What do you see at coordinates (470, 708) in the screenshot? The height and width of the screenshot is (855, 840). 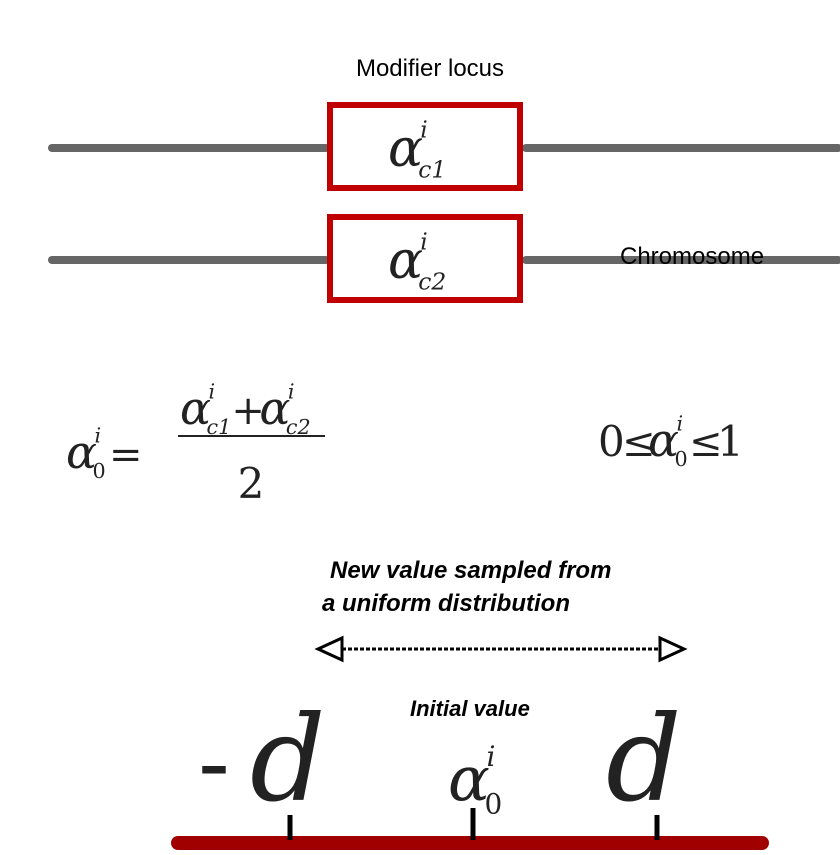 I see `initial-label: Initial value` at bounding box center [470, 708].